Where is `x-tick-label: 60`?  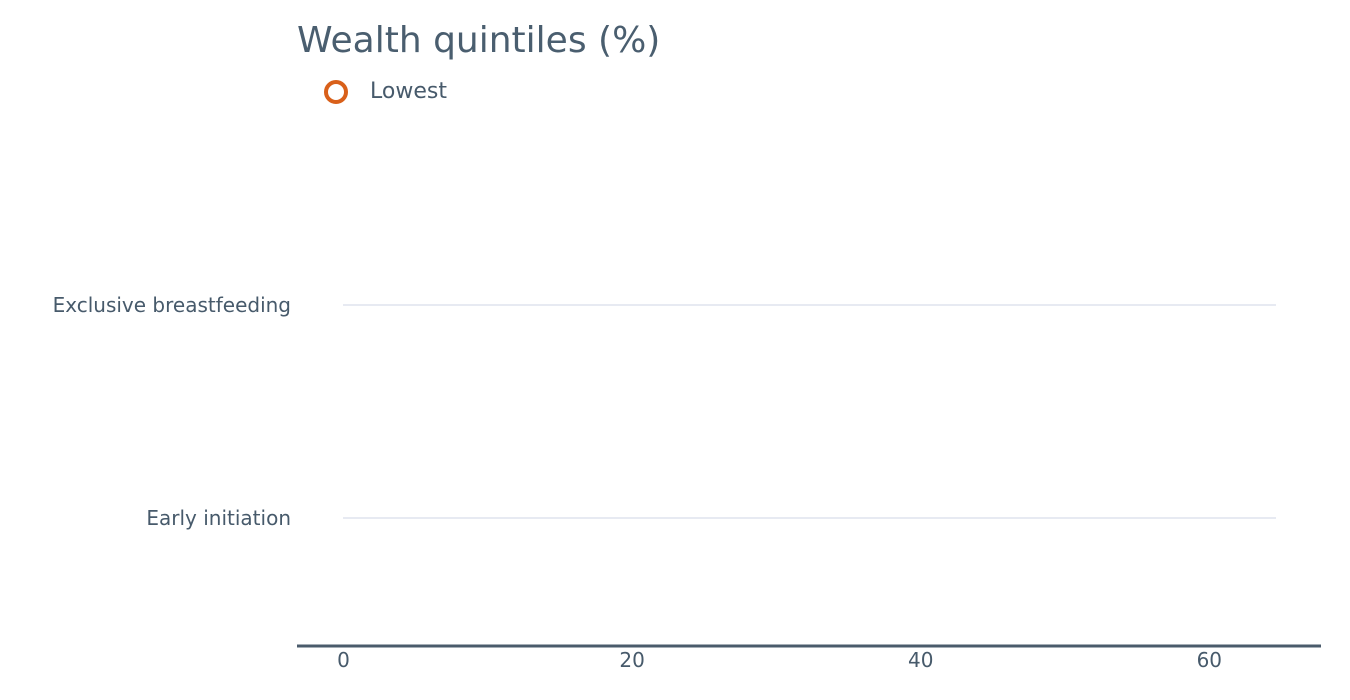 x-tick-label: 60 is located at coordinates (1209, 660).